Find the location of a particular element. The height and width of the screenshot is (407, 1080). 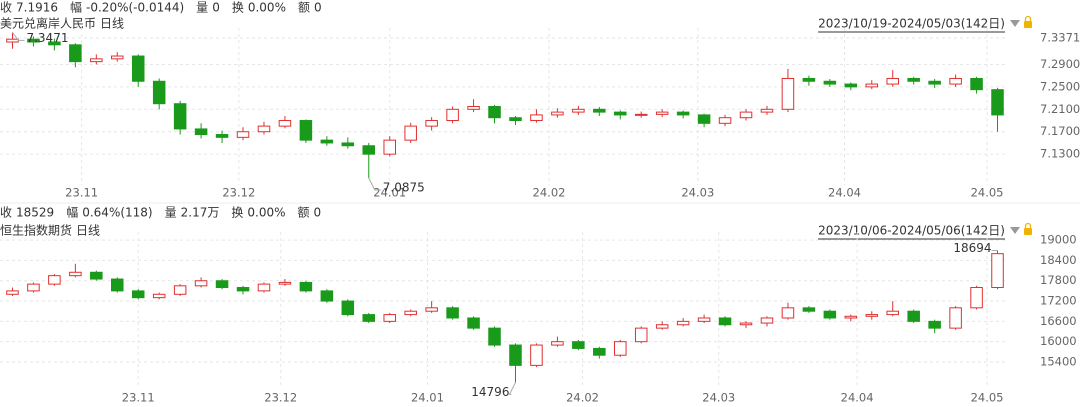

date-range: 2023/10/06-2024/05/06(142日) is located at coordinates (911, 231).